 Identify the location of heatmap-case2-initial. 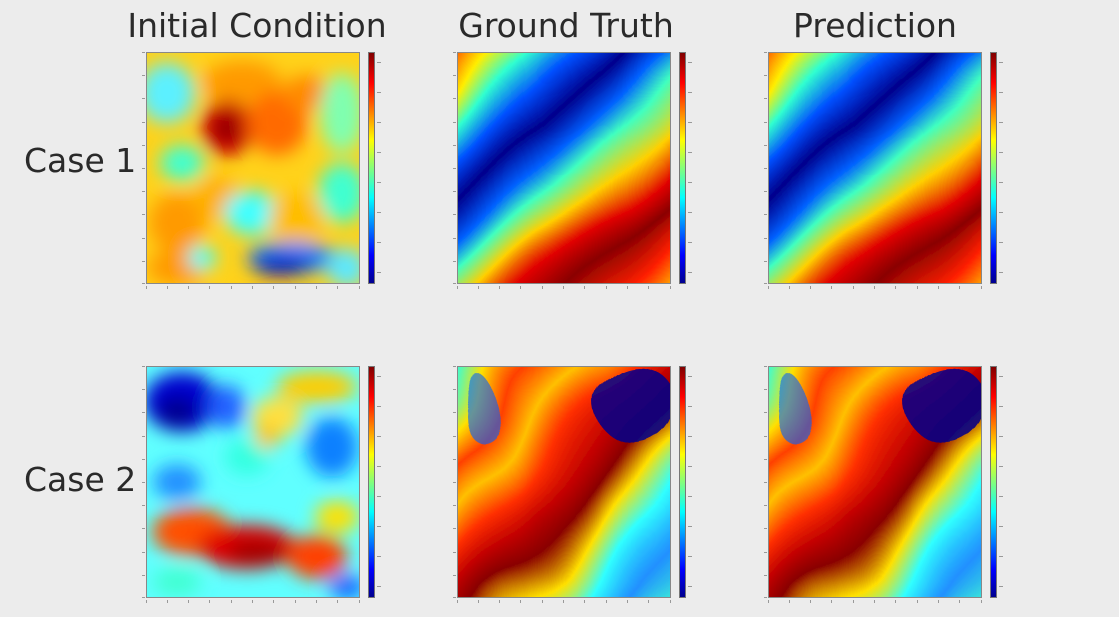
(253, 482).